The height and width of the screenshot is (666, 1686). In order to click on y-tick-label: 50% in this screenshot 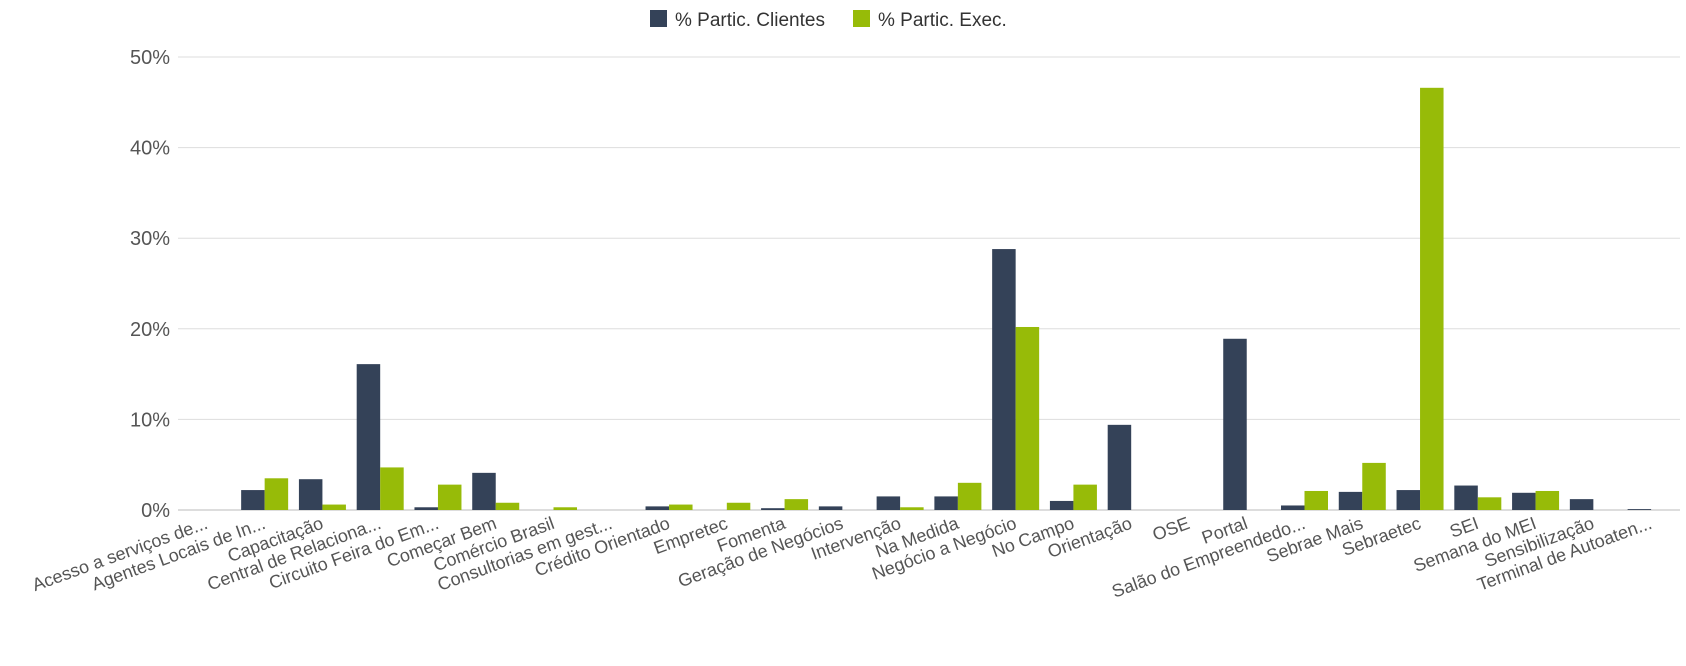, I will do `click(150, 58)`.